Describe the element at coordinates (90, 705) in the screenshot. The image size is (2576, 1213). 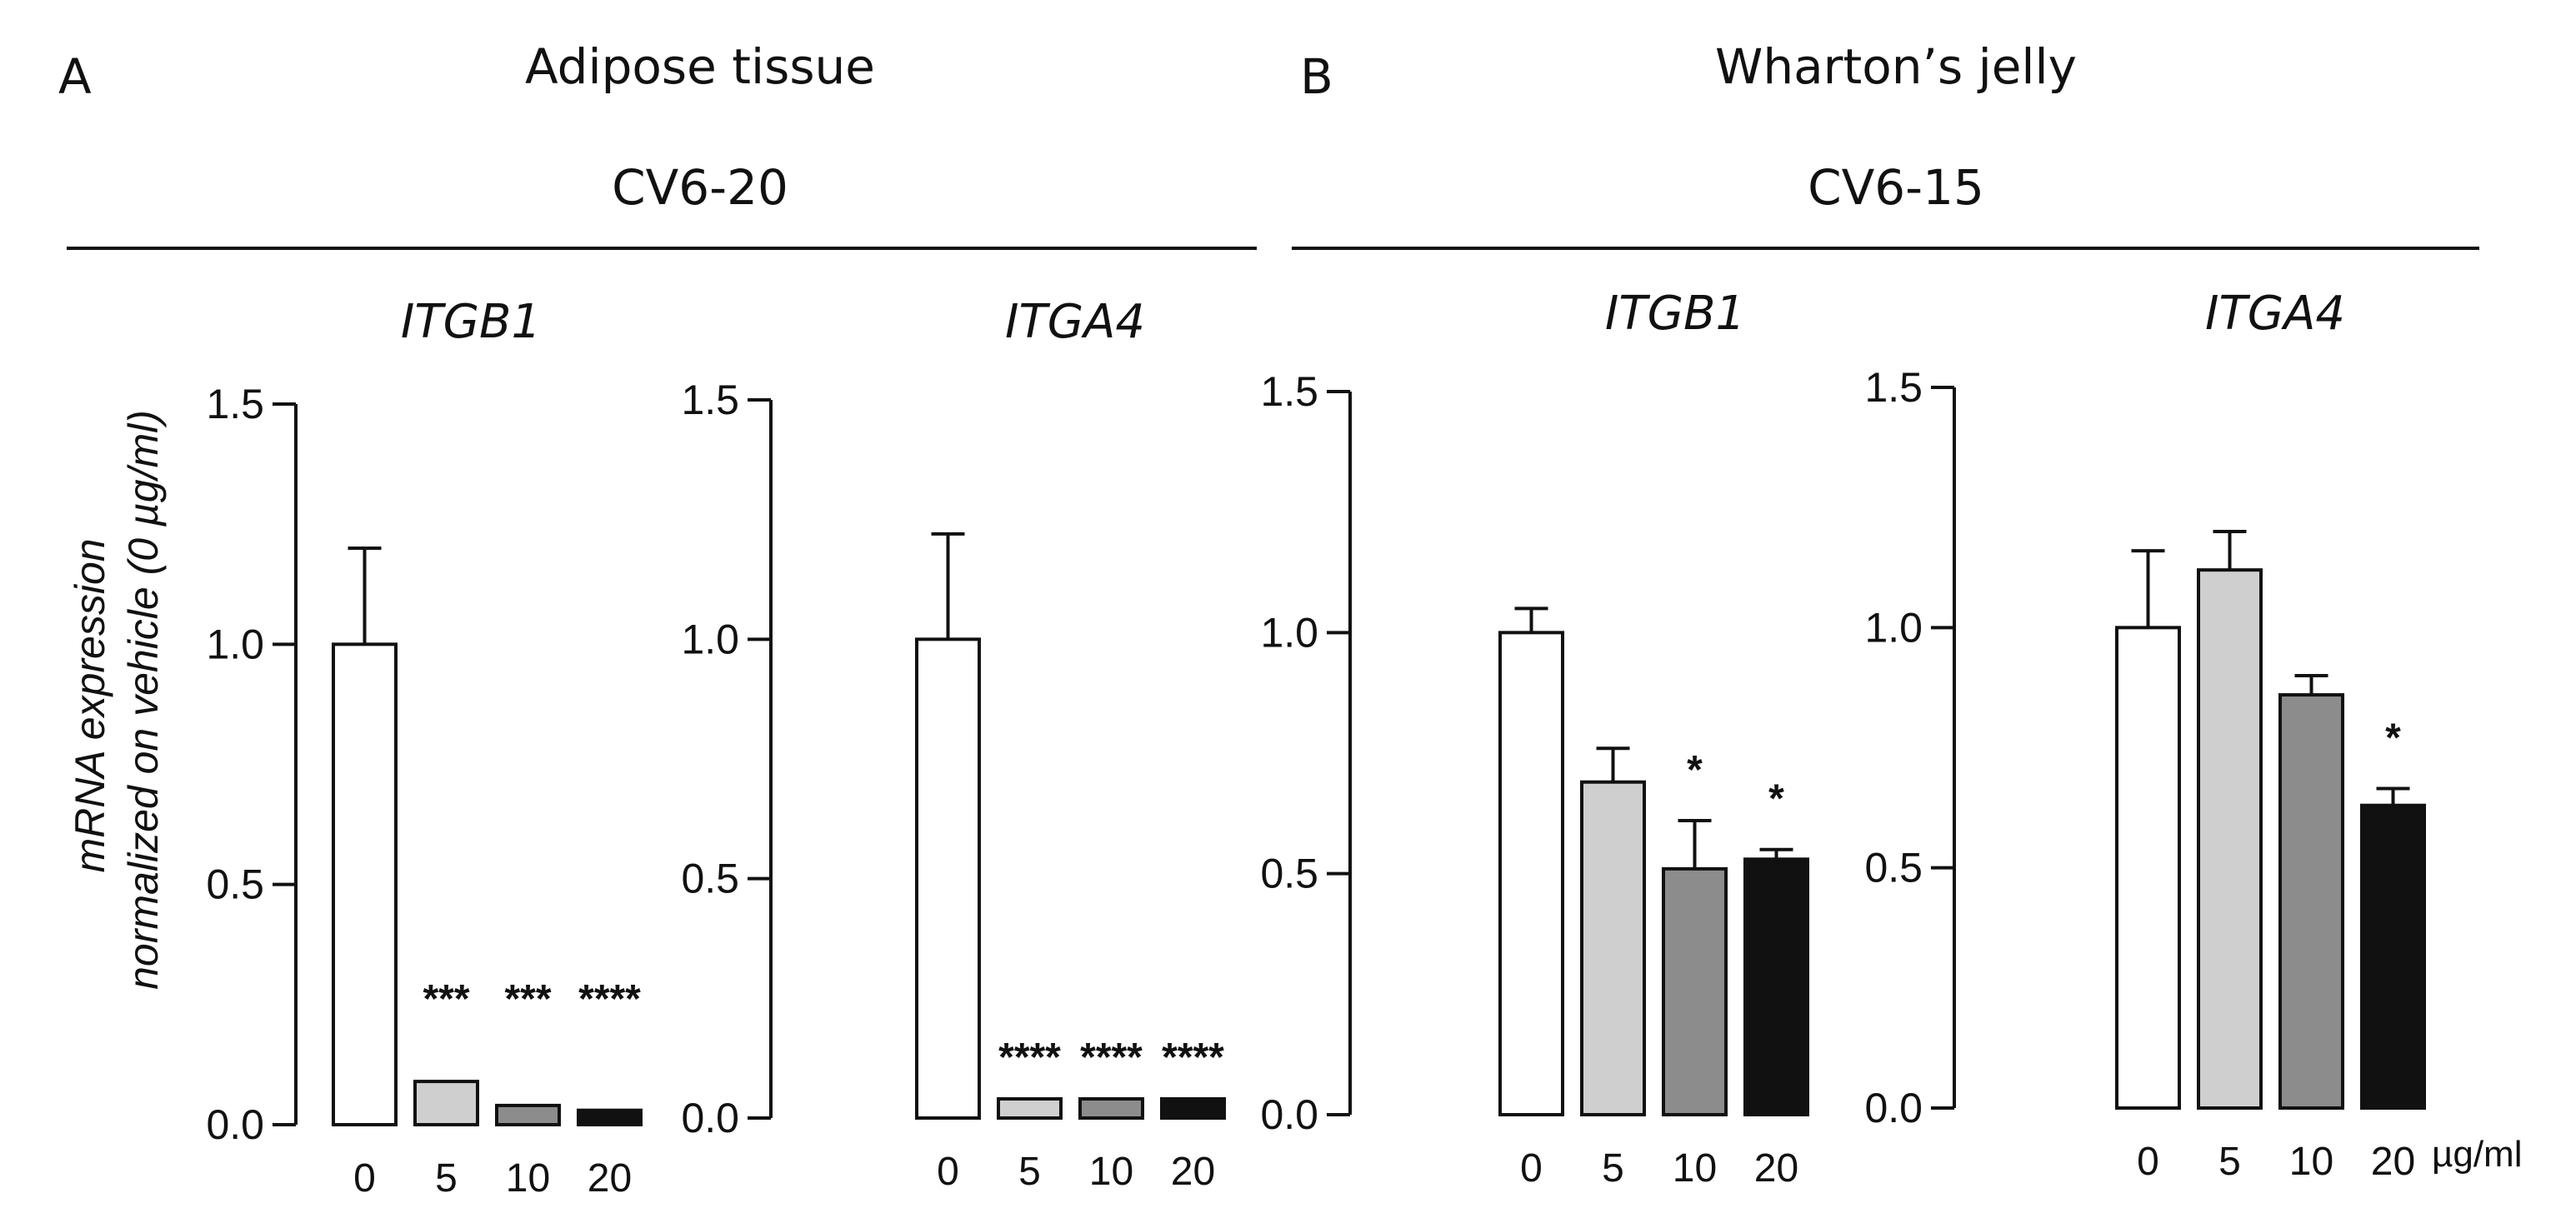
I see `y-axis-label-line1: mRNA expression` at that location.